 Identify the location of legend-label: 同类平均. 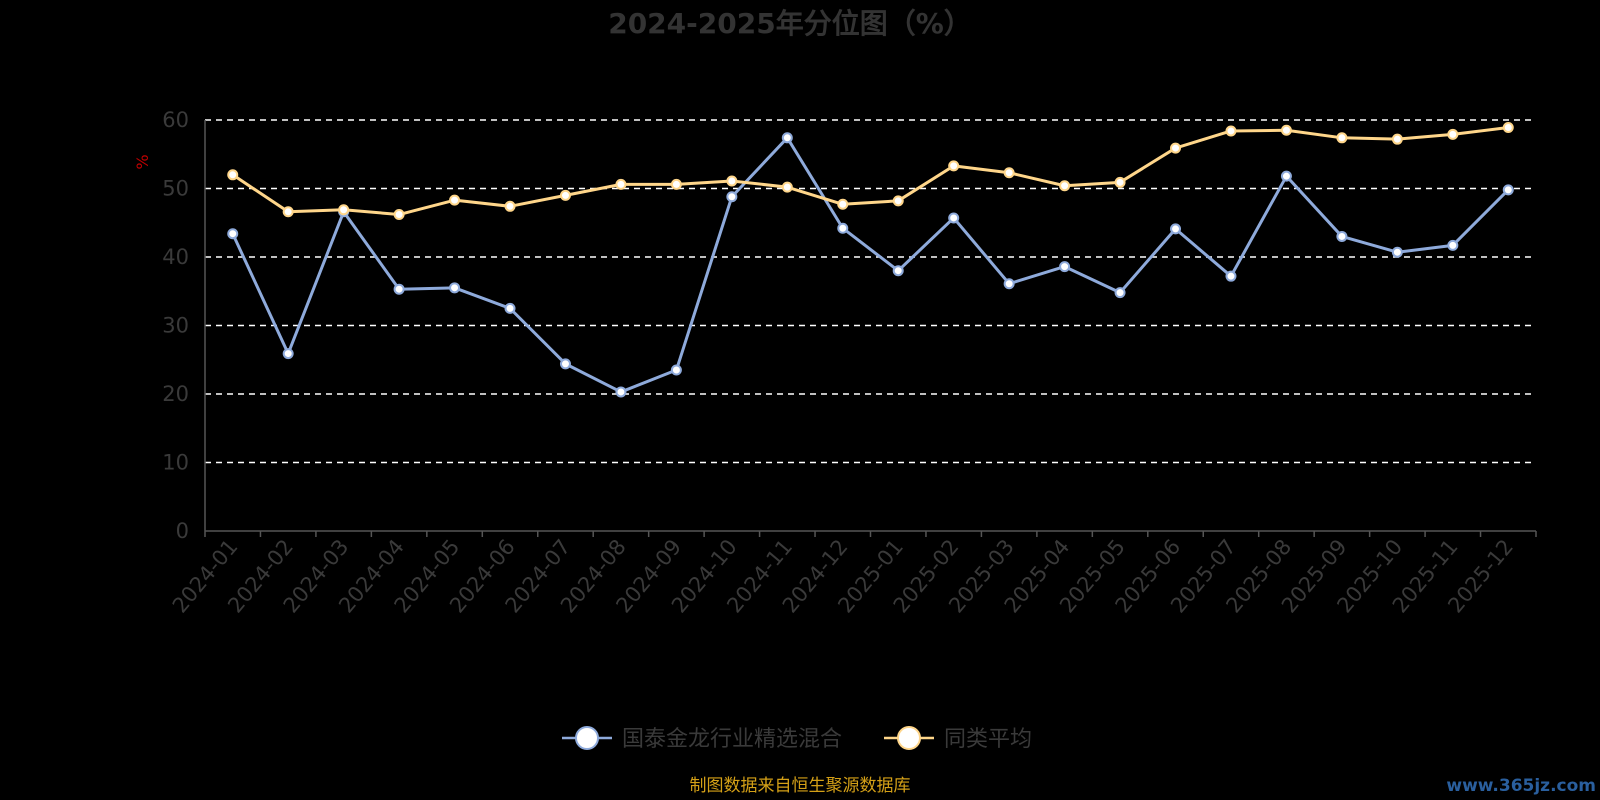
(988, 739).